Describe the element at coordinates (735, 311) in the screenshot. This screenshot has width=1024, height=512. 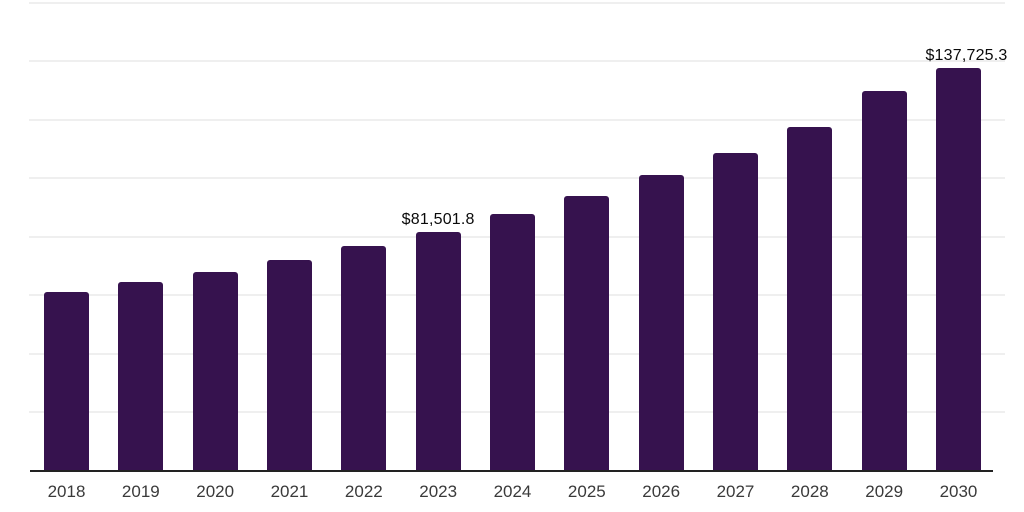
I see `bar-2027` at that location.